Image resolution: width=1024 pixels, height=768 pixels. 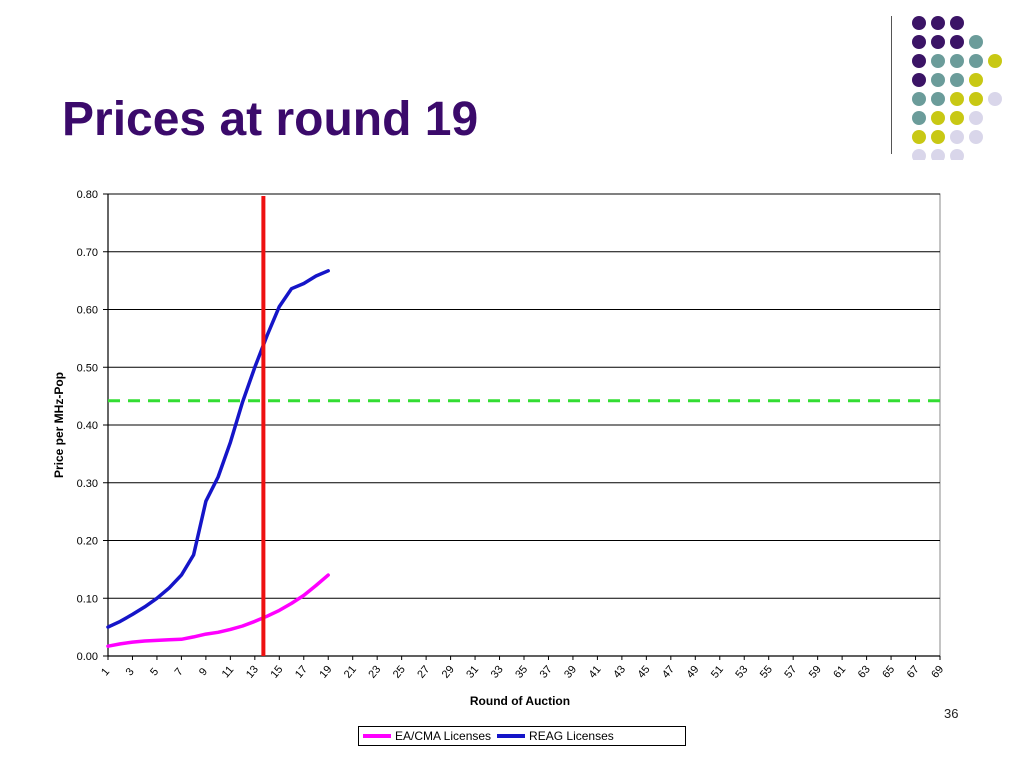 What do you see at coordinates (595, 672) in the screenshot?
I see `x-tick-label: 41` at bounding box center [595, 672].